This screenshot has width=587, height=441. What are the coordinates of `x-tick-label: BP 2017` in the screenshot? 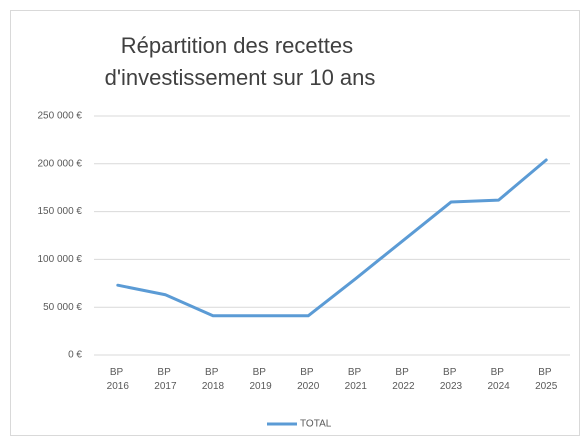 It's located at (165, 379).